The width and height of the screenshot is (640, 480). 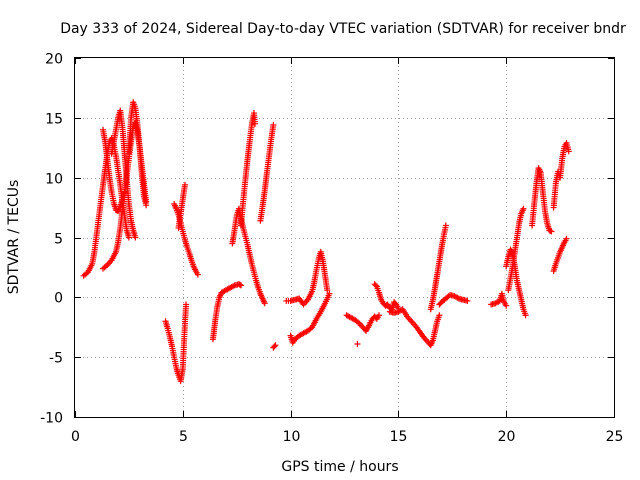 What do you see at coordinates (183, 437) in the screenshot?
I see `x-tick-label: 5` at bounding box center [183, 437].